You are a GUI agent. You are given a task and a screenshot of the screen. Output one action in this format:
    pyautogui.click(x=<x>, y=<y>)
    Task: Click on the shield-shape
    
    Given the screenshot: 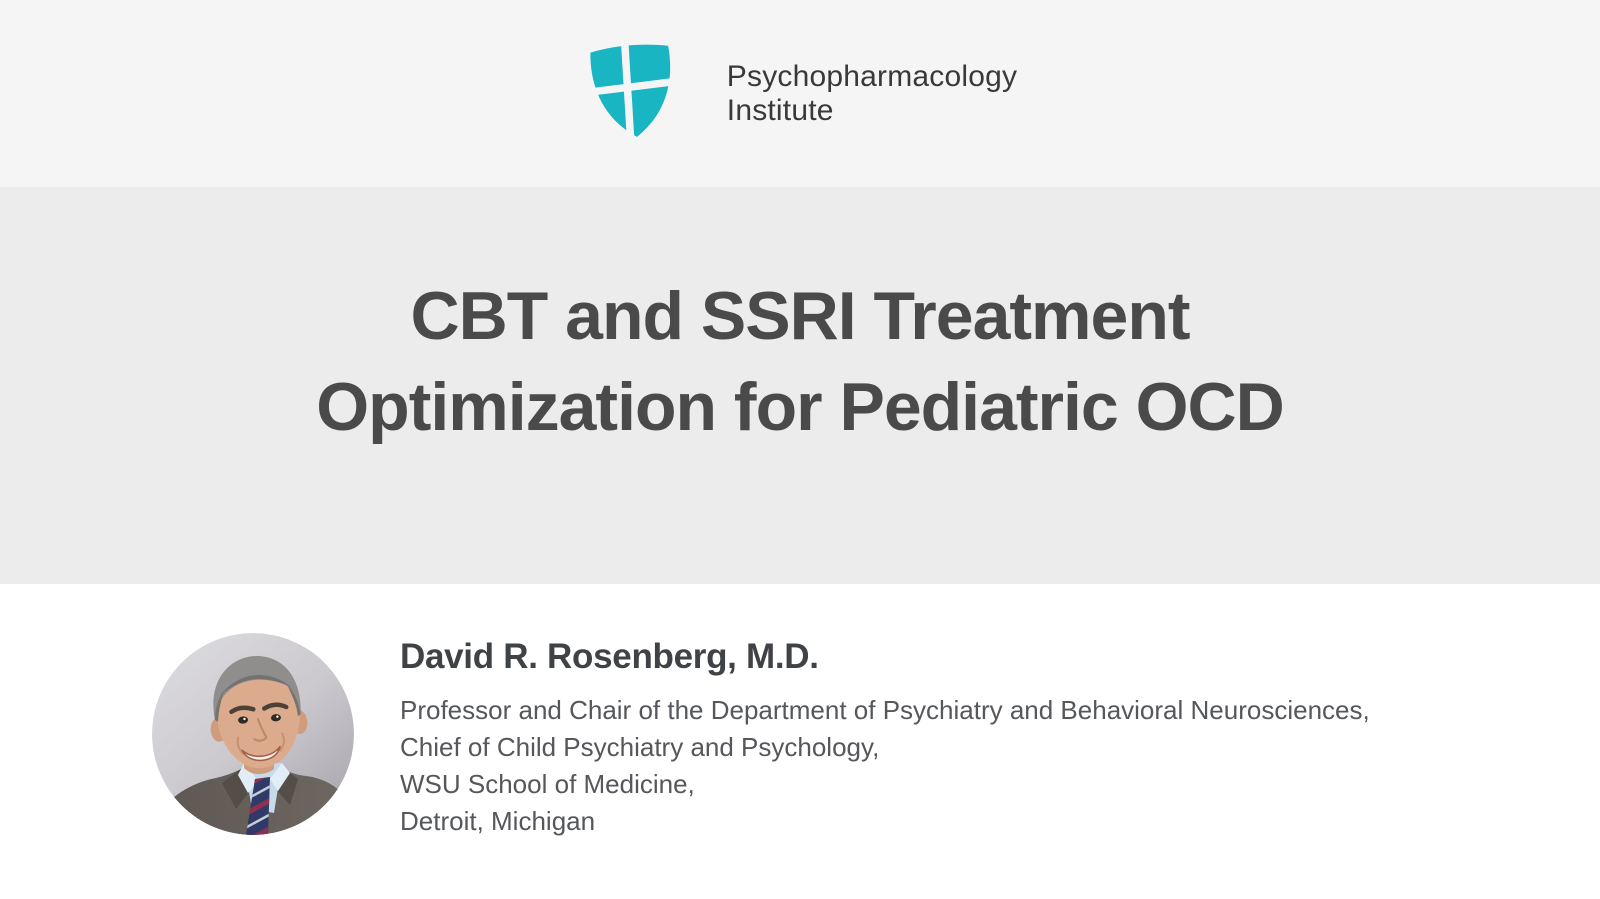 What is the action you would take?
    pyautogui.click(x=630, y=90)
    